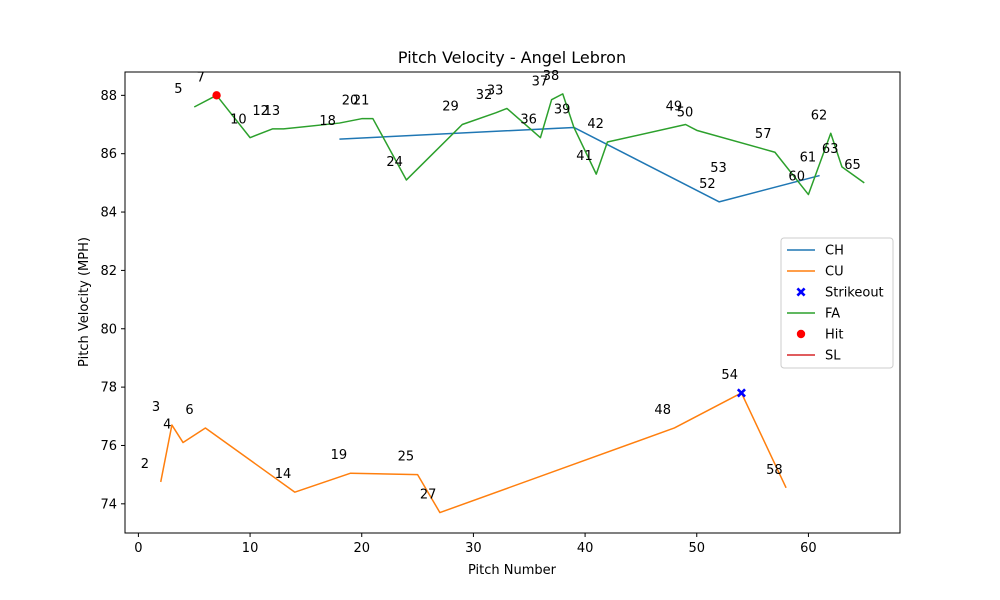 This screenshot has height=600, width=1000. What do you see at coordinates (585, 548) in the screenshot?
I see `x-tick-label: 40` at bounding box center [585, 548].